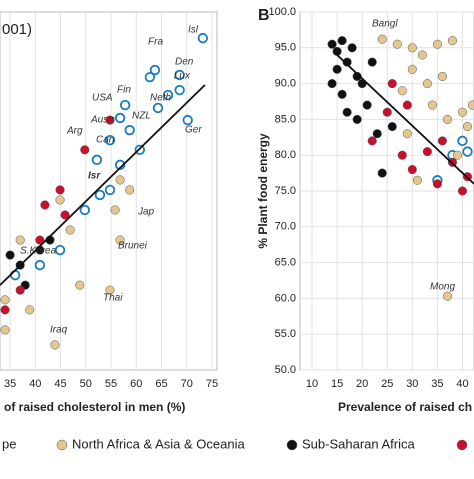 The width and height of the screenshot is (474, 479). Describe the element at coordinates (9, 443) in the screenshot. I see `legend-label: pe` at that location.